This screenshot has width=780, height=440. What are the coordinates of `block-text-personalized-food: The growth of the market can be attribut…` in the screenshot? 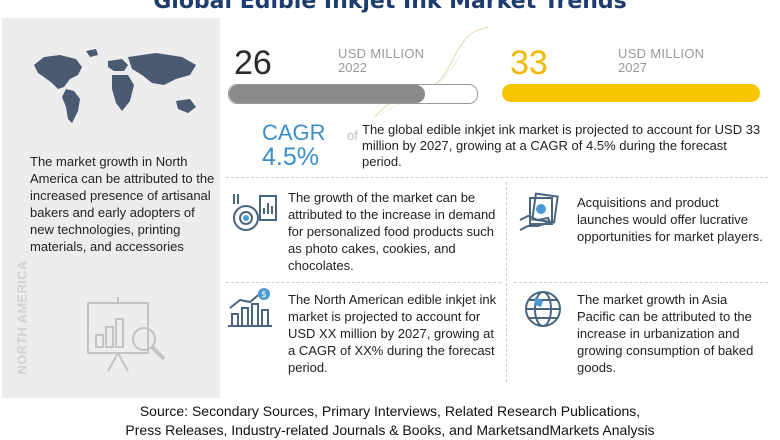 It's located at (392, 231).